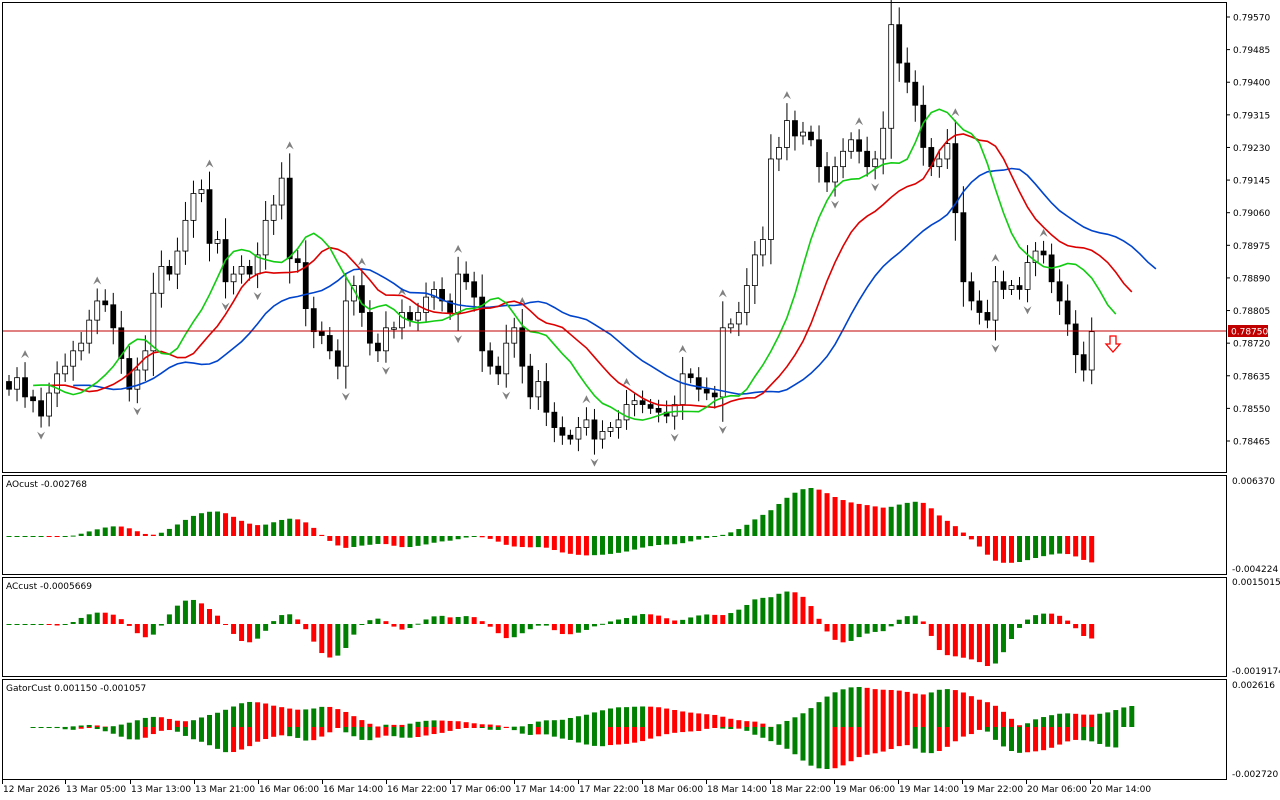 The height and width of the screenshot is (800, 1280). What do you see at coordinates (49, 587) in the screenshot?
I see `ac-label: ACcust -0.0005669` at bounding box center [49, 587].